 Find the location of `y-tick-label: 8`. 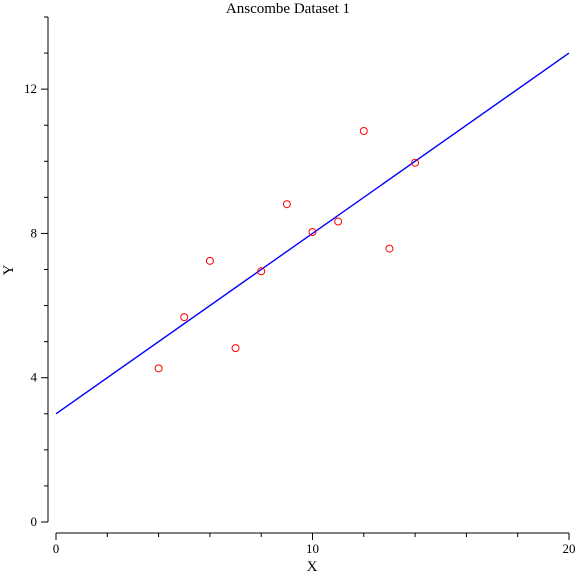

y-tick-label: 8 is located at coordinates (34, 232).